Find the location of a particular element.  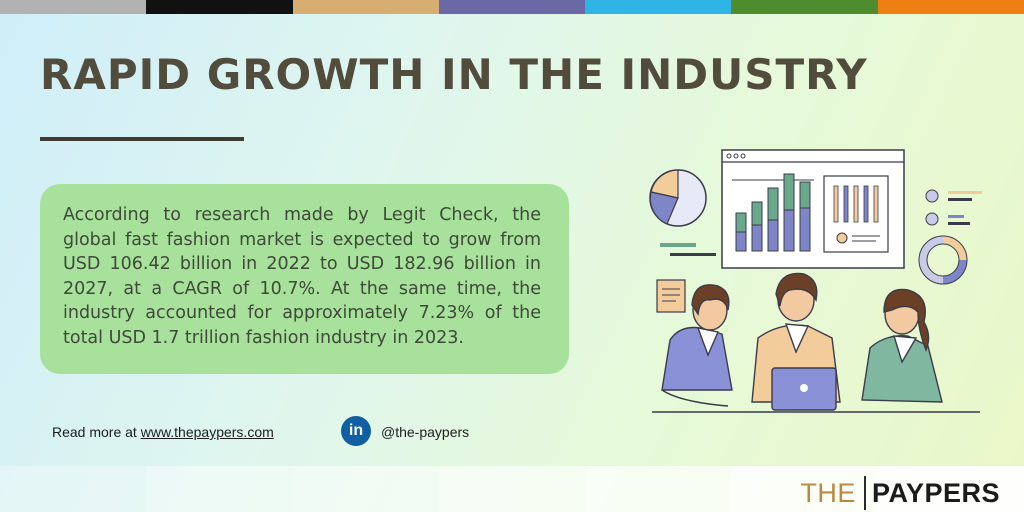

color-stripe-bar is located at coordinates (512, 7).